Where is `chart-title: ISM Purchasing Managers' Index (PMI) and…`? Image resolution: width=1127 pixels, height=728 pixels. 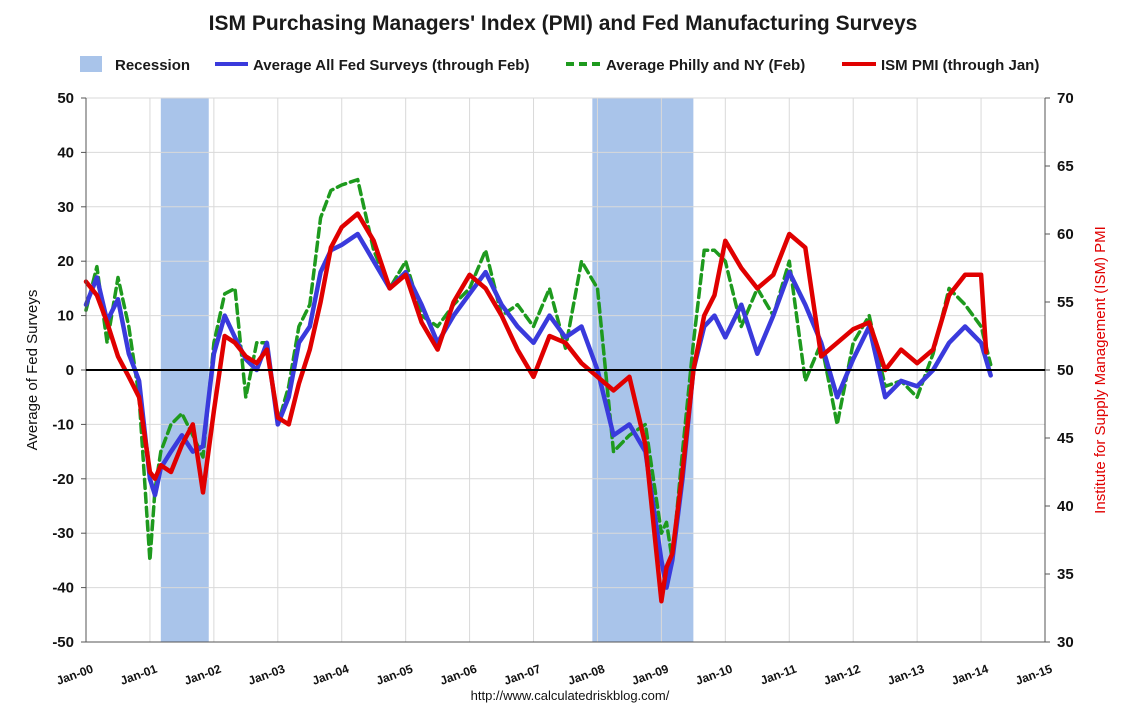
chart-title: ISM Purchasing Managers' Index (PMI) and… is located at coordinates (563, 23).